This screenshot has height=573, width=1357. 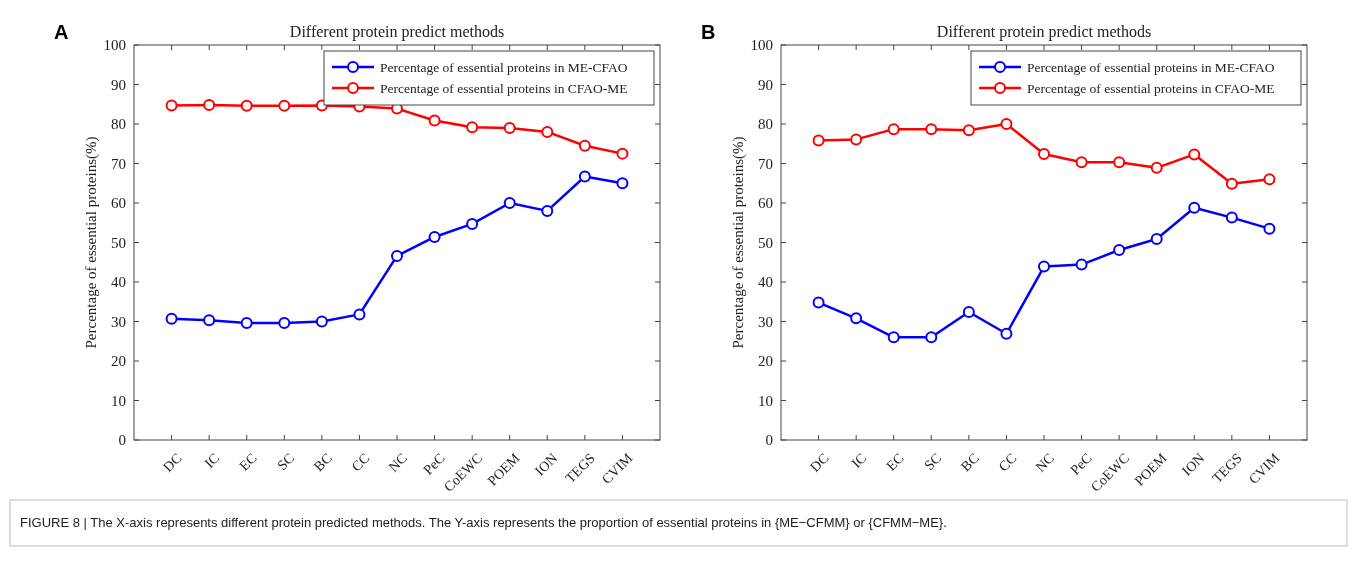 I want to click on caption: FIGURE 8 | The X-axis represents different protein predicted methods. The Y-axis represents the proportion of essential proteins in {ME−CFMM} or {CFMM−ME}., so click(x=483, y=522).